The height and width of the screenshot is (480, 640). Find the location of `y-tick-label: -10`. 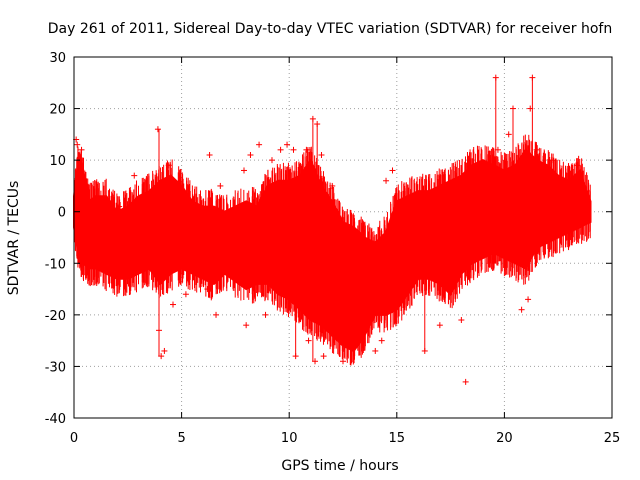

y-tick-label: -10 is located at coordinates (55, 264).